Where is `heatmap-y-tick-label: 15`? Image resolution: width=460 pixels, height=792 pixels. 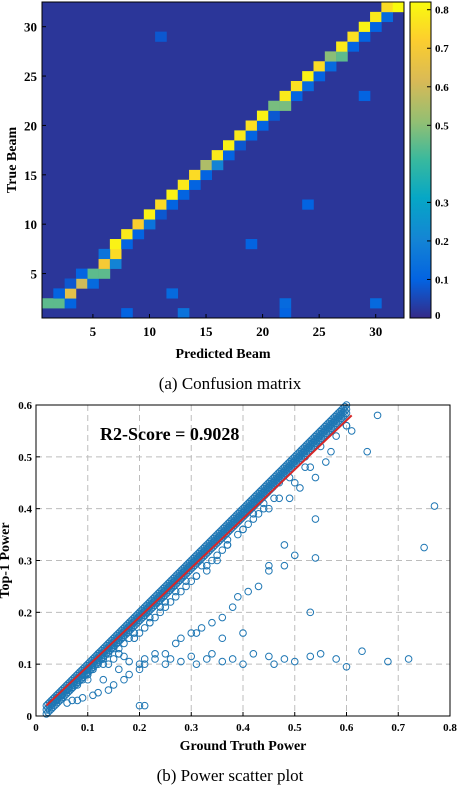
heatmap-y-tick-label: 15 is located at coordinates (31, 175).